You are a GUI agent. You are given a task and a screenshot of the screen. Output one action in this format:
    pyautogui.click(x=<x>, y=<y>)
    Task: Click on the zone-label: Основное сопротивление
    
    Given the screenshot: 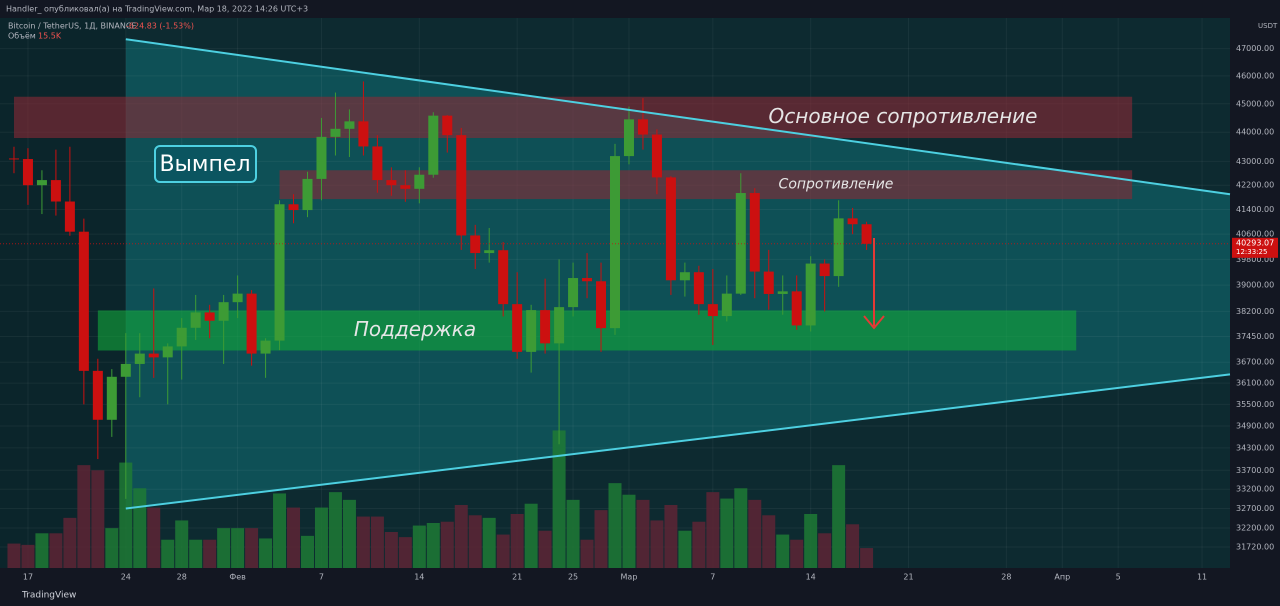 What is the action you would take?
    pyautogui.click(x=903, y=116)
    